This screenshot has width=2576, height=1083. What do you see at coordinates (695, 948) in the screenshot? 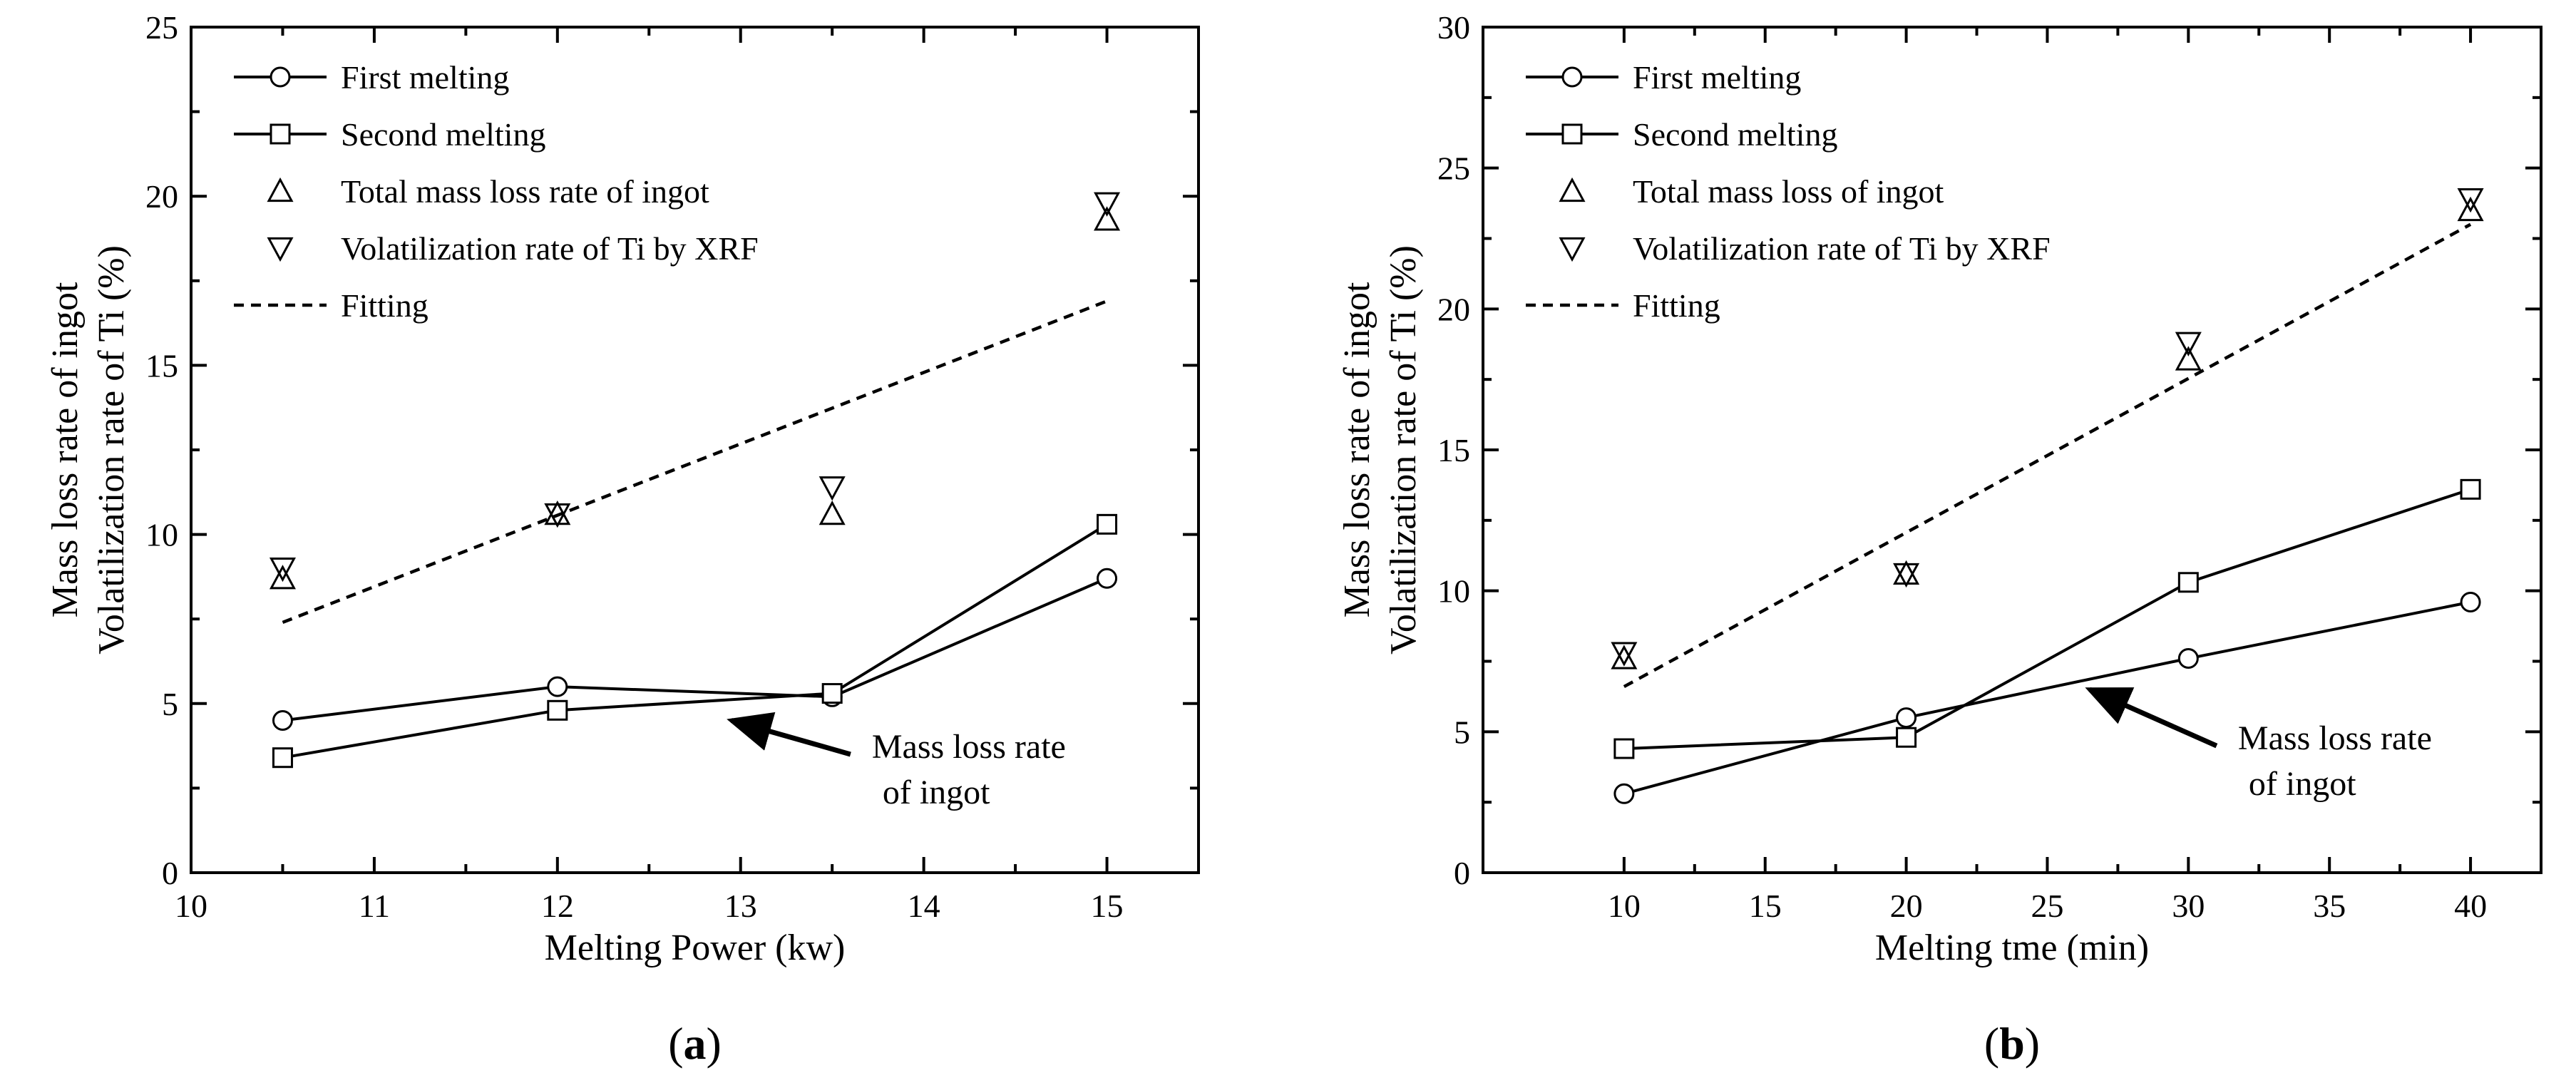
I see `x-axis-label: Melting Power (kw)` at bounding box center [695, 948].